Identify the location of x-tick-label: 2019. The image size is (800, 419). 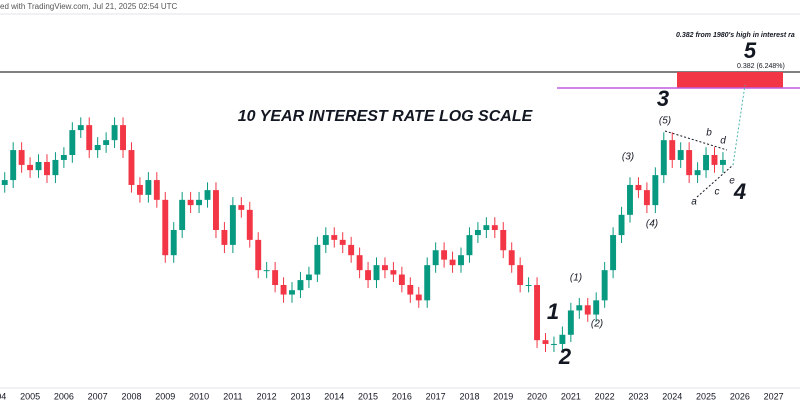
(503, 396).